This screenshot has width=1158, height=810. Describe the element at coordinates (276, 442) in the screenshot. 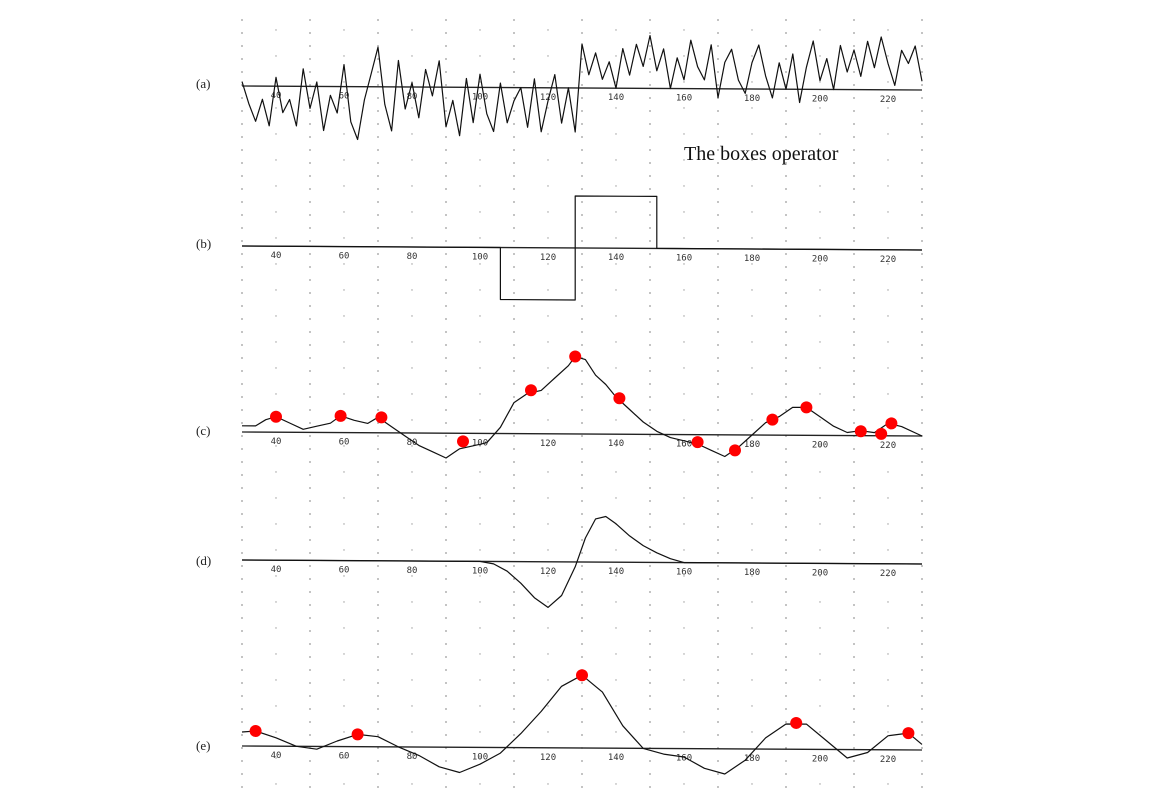

I see `x-tick-label: 40` at that location.